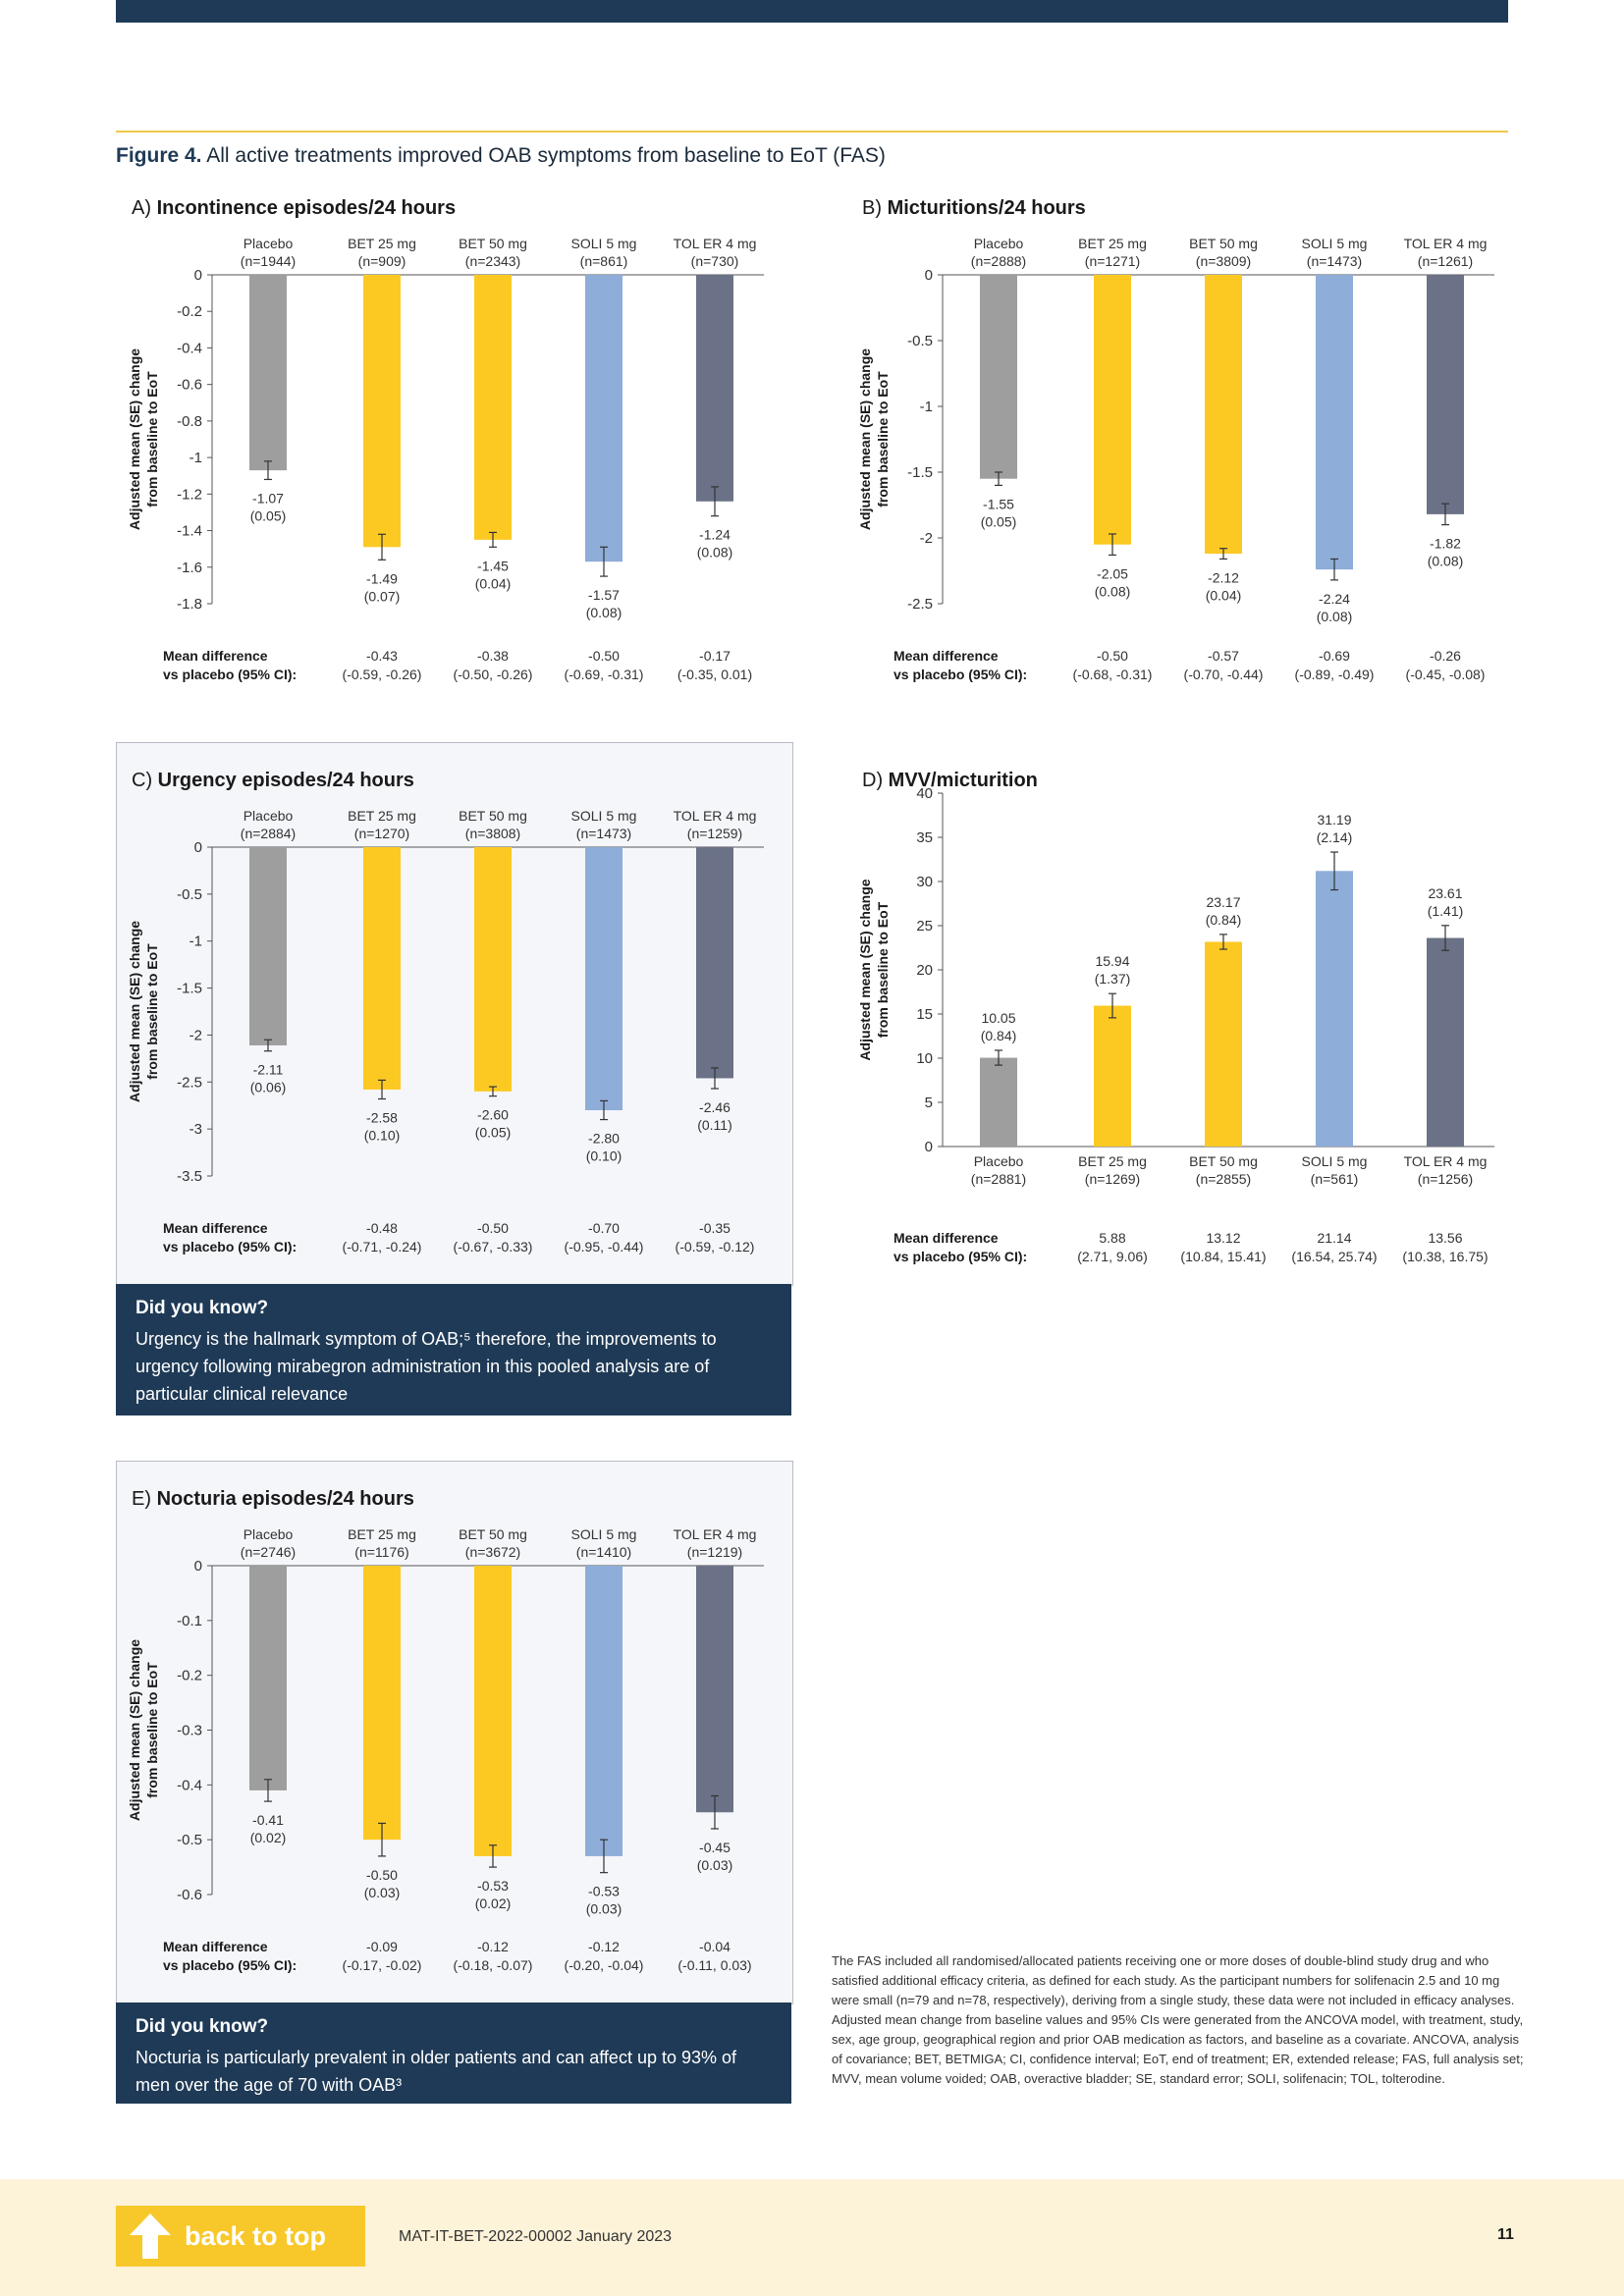 Image resolution: width=1624 pixels, height=2296 pixels. I want to click on y-tick-label: -0.2, so click(189, 1676).